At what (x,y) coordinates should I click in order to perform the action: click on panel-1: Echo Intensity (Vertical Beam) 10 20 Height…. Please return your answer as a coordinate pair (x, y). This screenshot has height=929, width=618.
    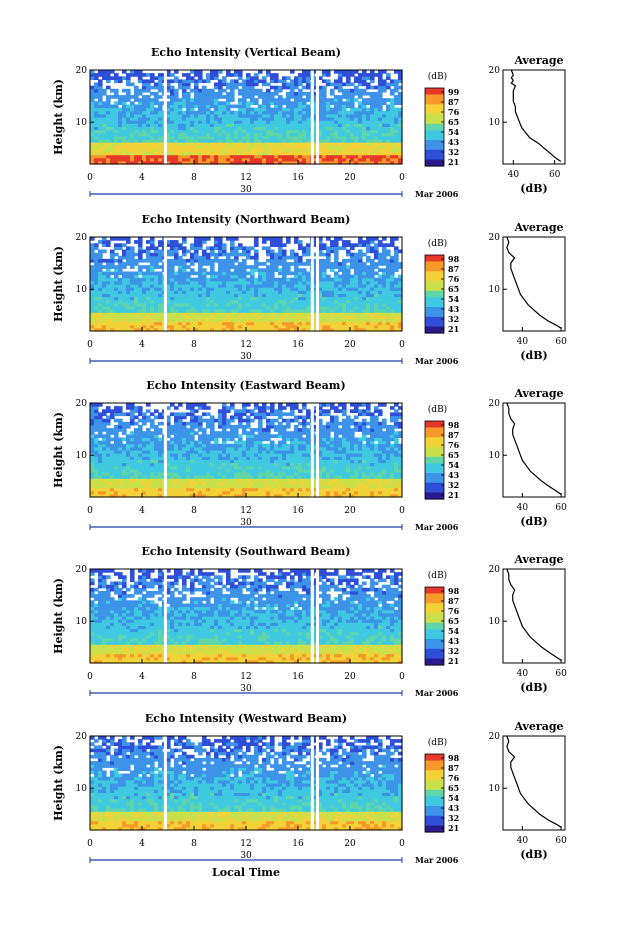
    Looking at the image, I should click on (309, 122).